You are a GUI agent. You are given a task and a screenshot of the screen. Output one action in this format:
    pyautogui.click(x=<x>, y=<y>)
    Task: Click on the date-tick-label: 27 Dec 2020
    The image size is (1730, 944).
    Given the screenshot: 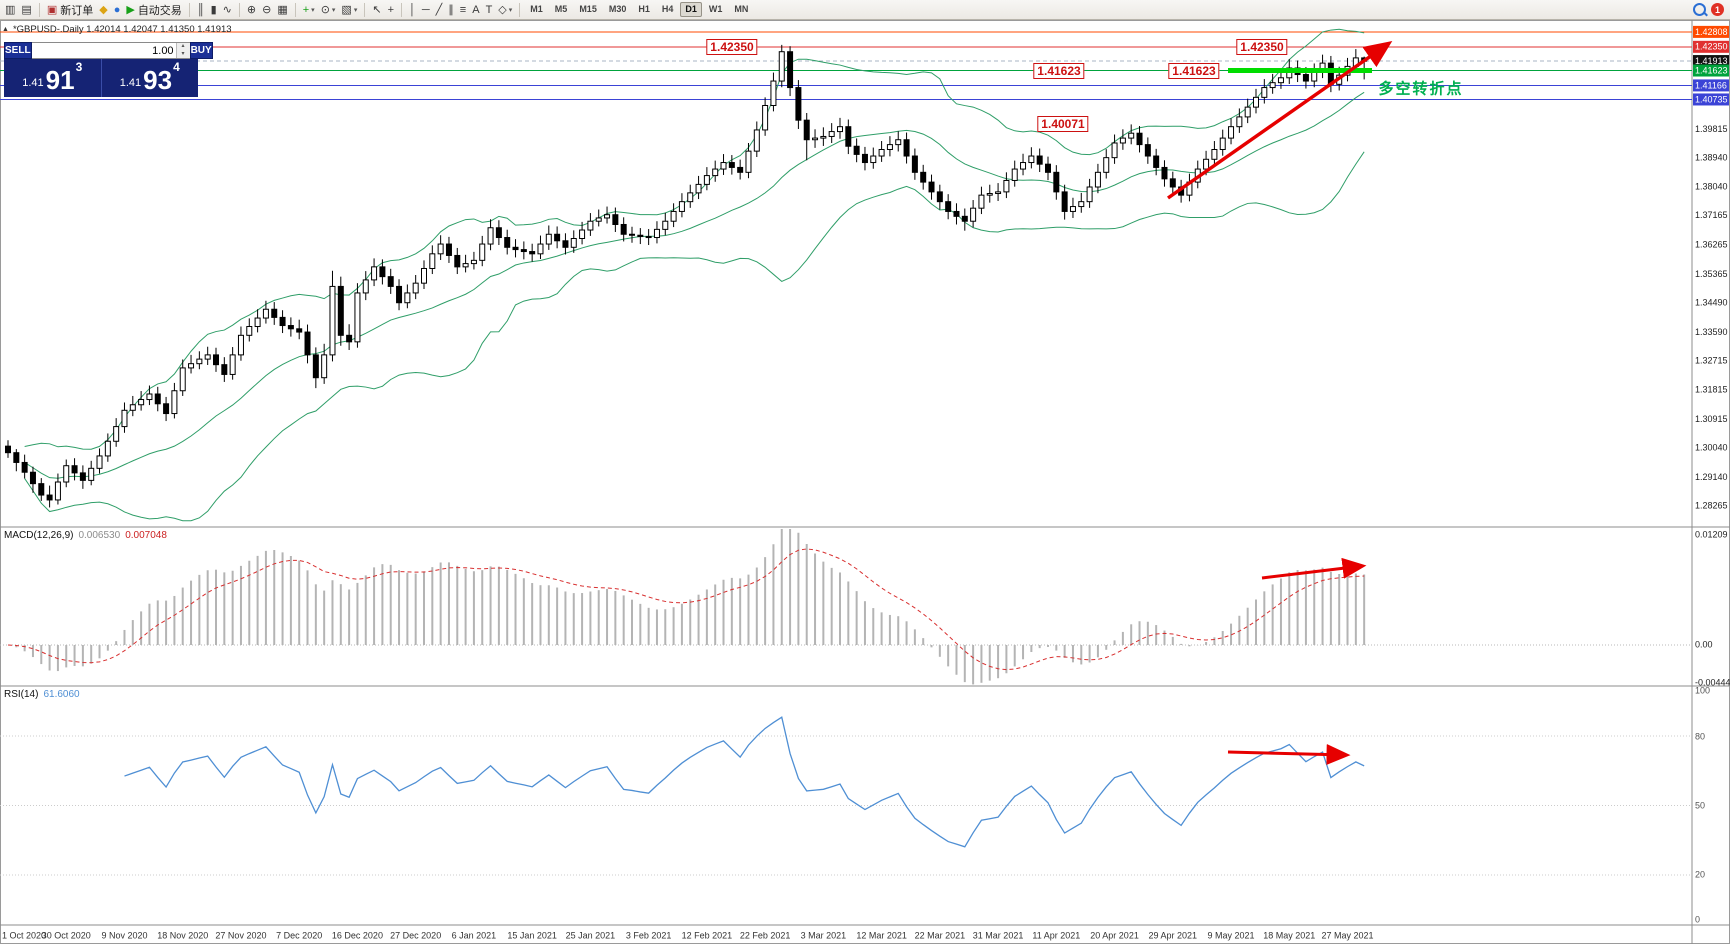 What is the action you would take?
    pyautogui.click(x=415, y=935)
    